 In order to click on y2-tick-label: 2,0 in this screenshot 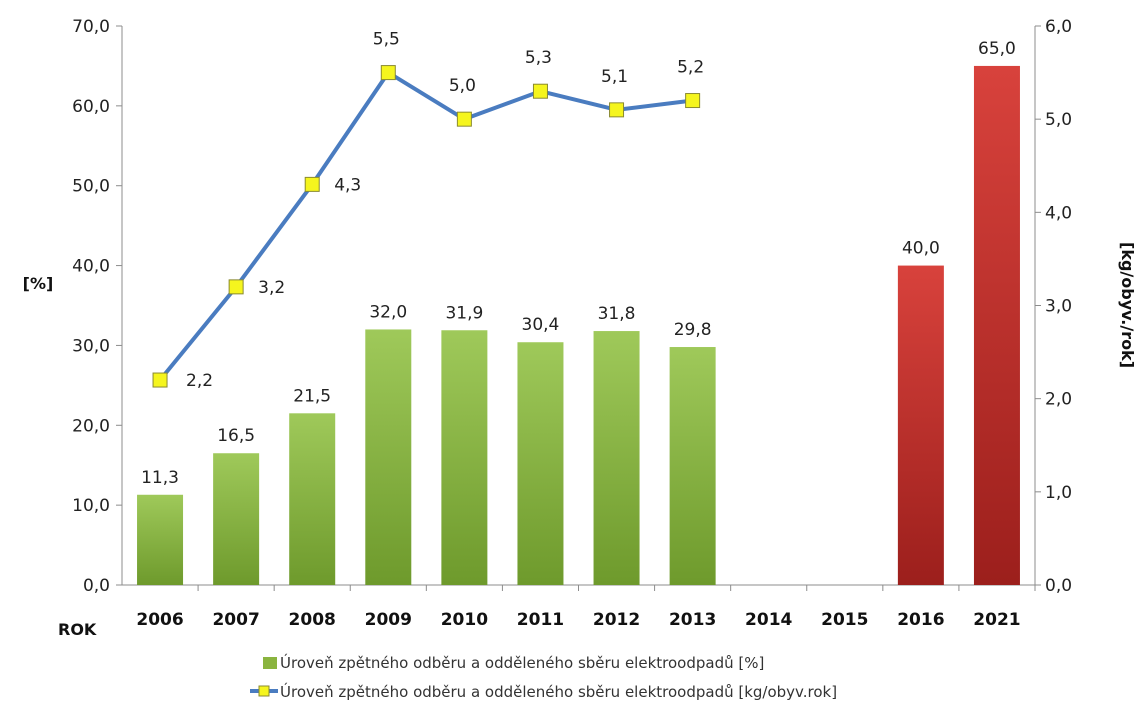, I will do `click(1058, 400)`.